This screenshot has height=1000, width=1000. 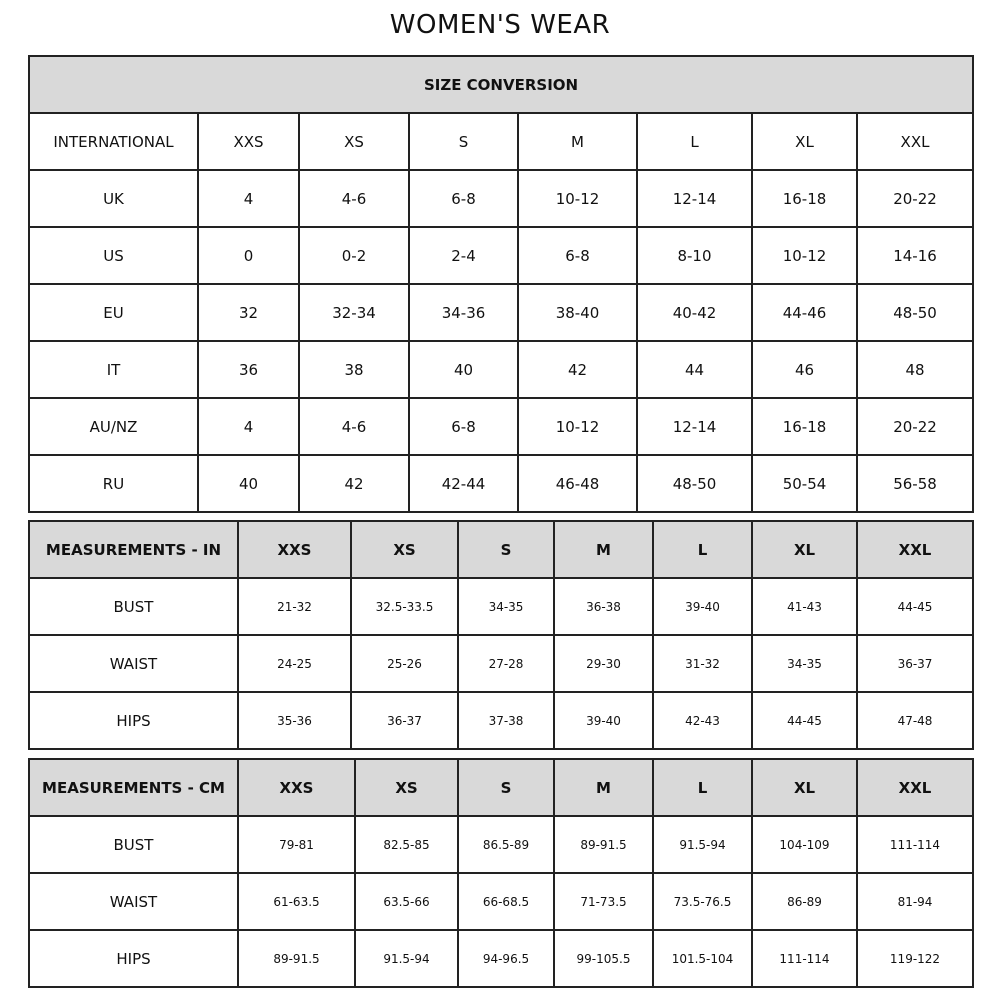 What do you see at coordinates (915, 255) in the screenshot?
I see `table-cell: 14-16` at bounding box center [915, 255].